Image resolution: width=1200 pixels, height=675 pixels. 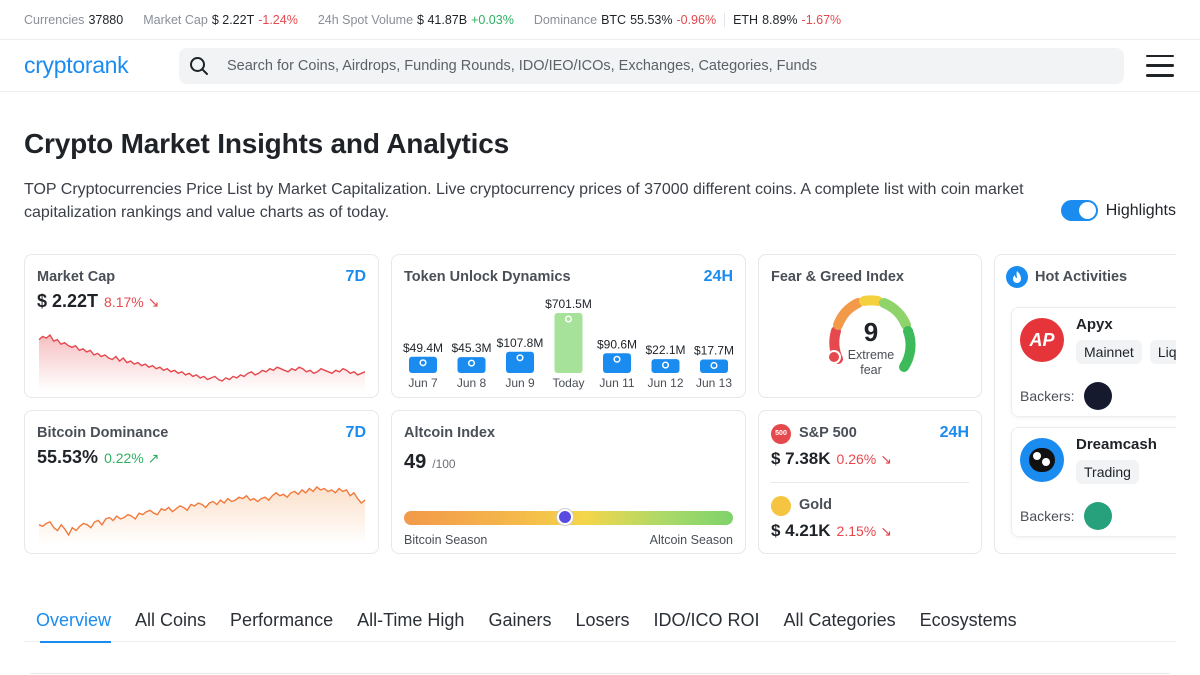 What do you see at coordinates (1017, 277) in the screenshot?
I see `flame-icon` at bounding box center [1017, 277].